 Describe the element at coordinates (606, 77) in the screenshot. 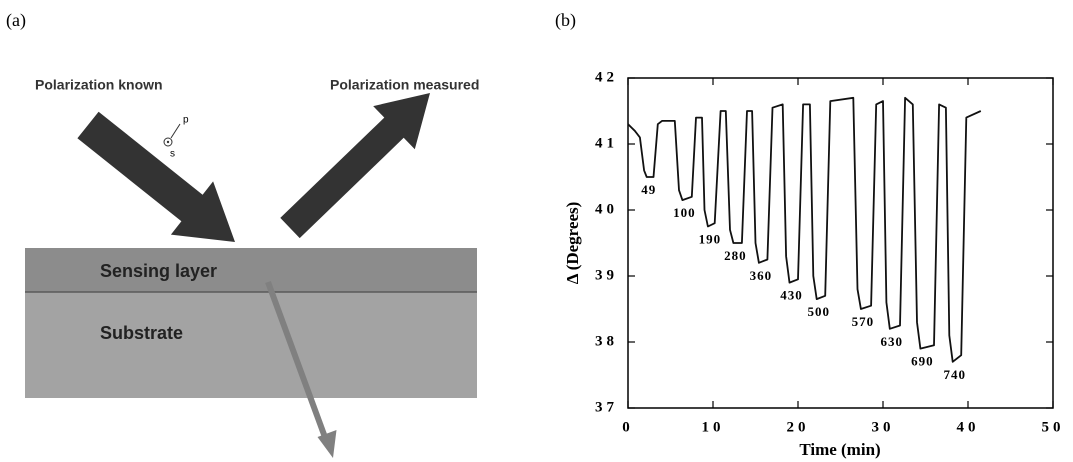

I see `y-tick-label: 42` at that location.